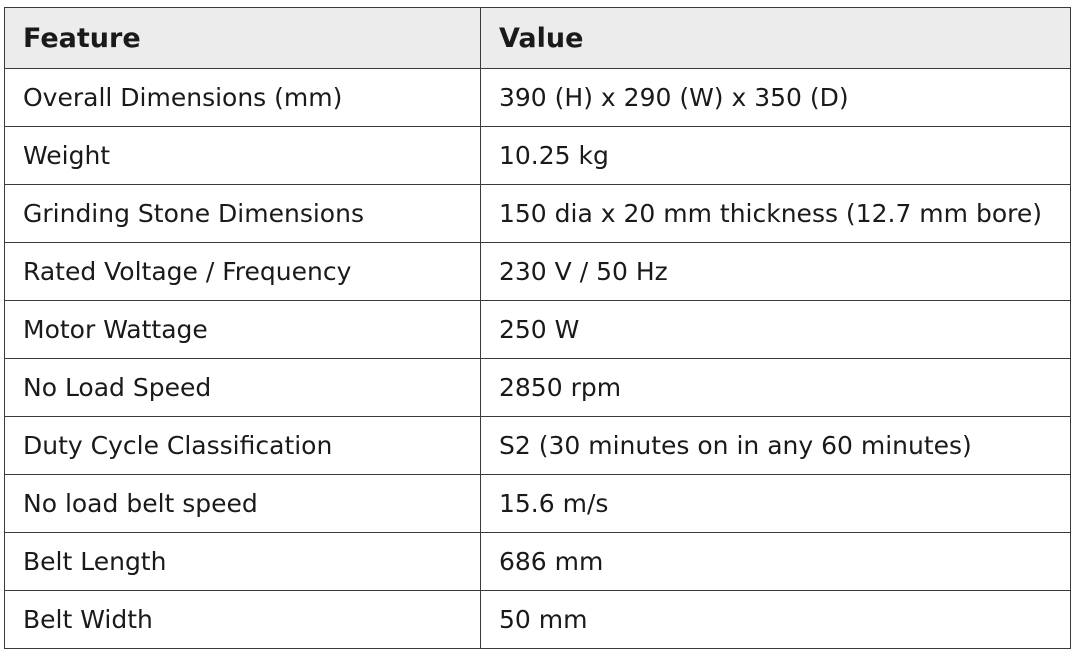 The image size is (1084, 657). Describe the element at coordinates (242, 445) in the screenshot. I see `feature-cell: Duty Cycle Classification` at that location.